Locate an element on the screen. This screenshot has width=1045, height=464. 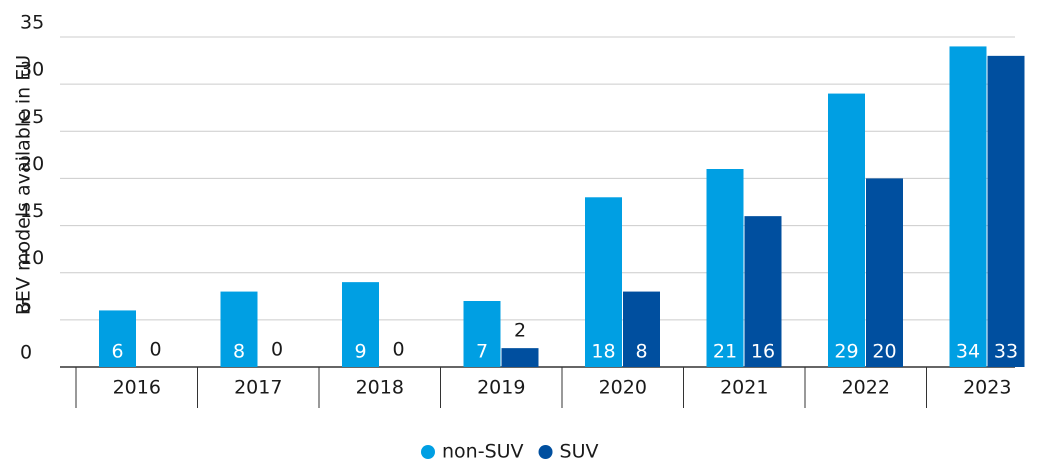
data-label: 9 is located at coordinates (360, 352).